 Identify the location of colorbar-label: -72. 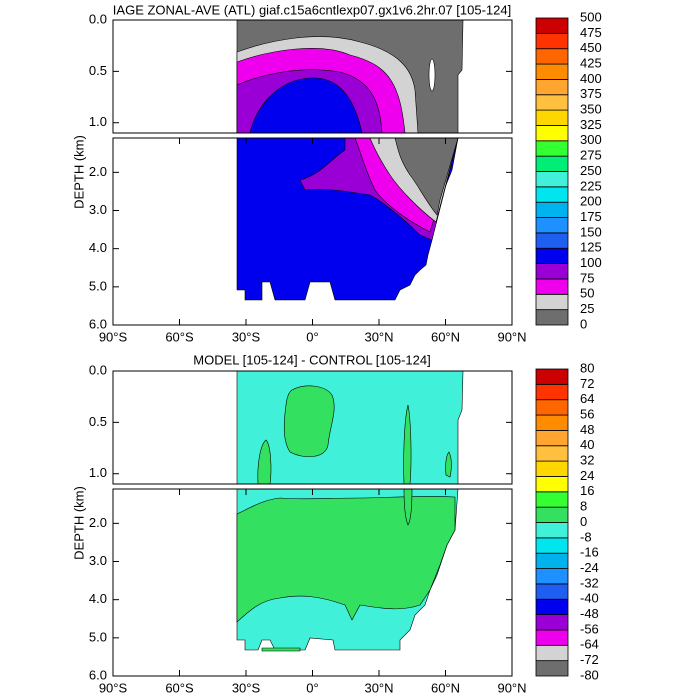
(589, 659).